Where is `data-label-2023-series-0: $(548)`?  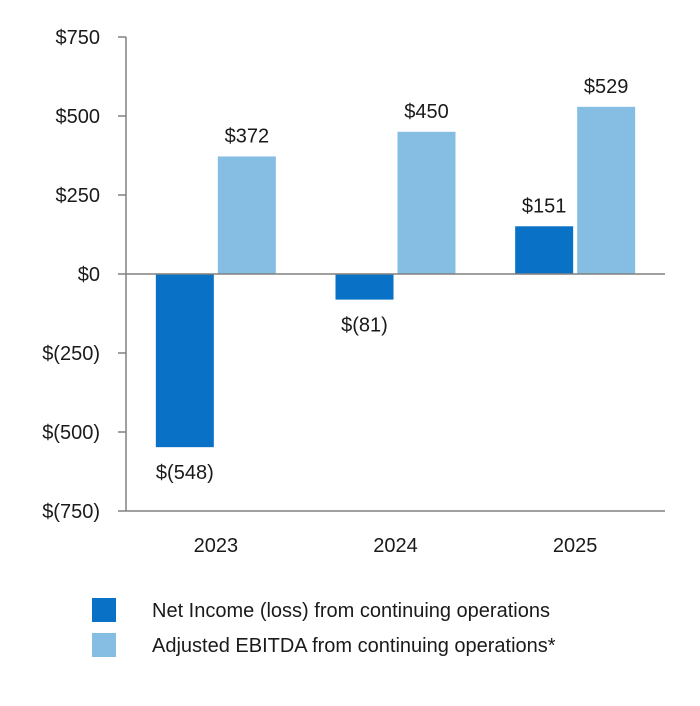
data-label-2023-series-0: $(548) is located at coordinates (185, 473).